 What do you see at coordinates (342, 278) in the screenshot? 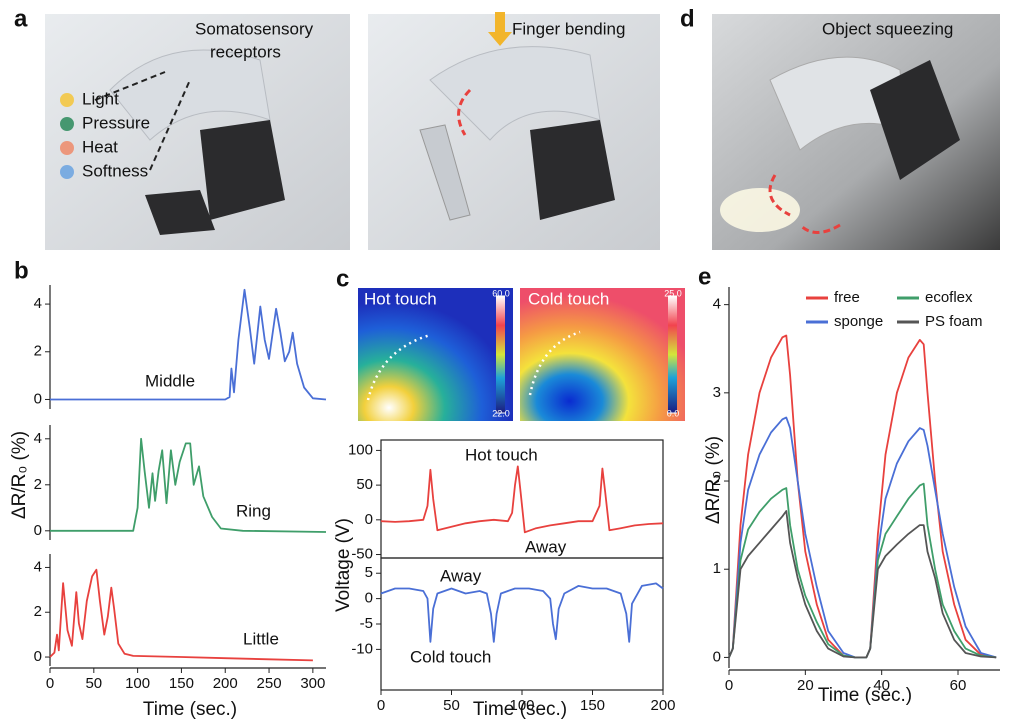
I see `panel-label: c` at bounding box center [342, 278].